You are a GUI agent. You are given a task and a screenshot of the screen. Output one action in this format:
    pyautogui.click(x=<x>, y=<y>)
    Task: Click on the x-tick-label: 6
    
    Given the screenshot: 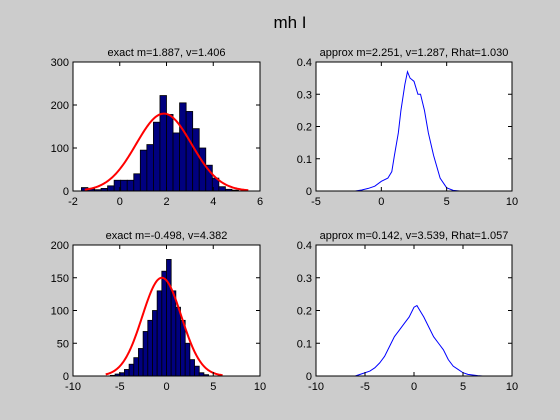 What is the action you would take?
    pyautogui.click(x=260, y=202)
    